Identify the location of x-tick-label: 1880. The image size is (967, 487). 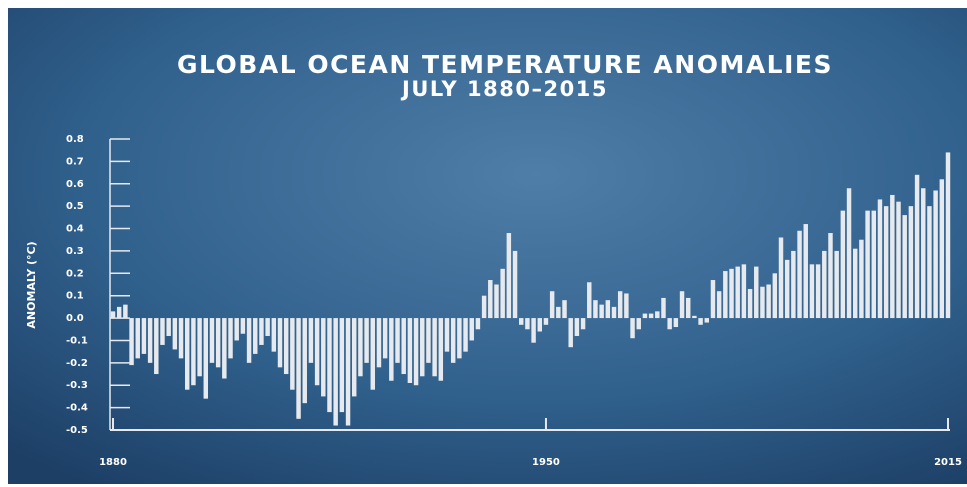
(113, 462).